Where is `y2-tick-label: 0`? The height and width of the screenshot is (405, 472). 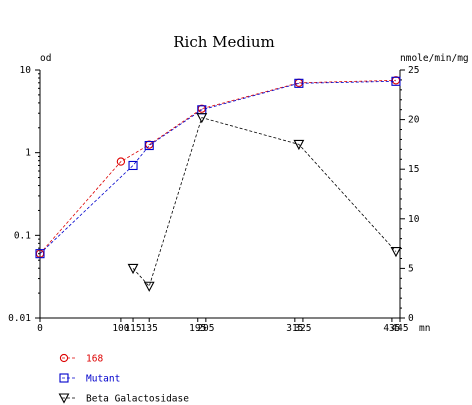 y2-tick-label: 0 is located at coordinates (411, 318).